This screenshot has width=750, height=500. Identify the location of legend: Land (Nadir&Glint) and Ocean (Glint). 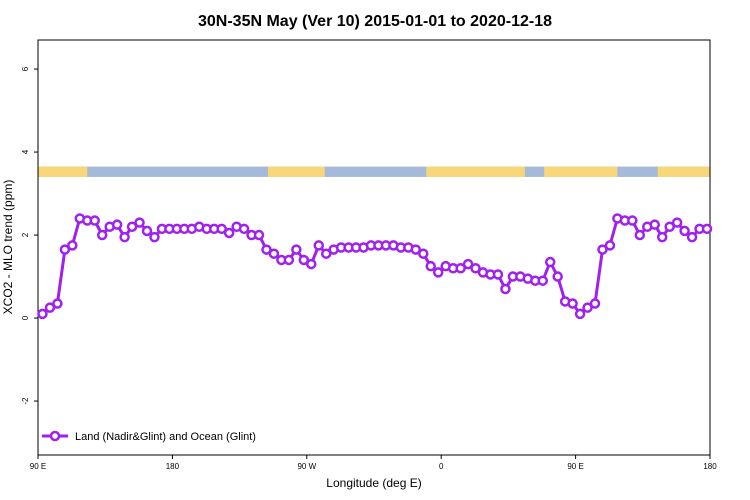
(149, 436).